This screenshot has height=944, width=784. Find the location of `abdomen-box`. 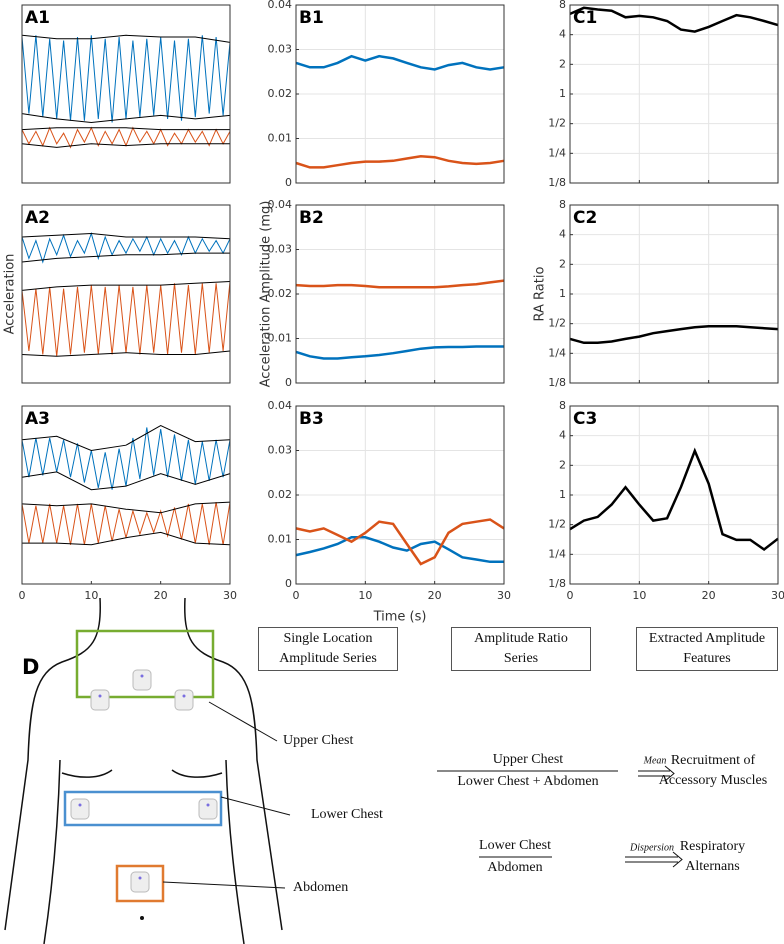

abdomen-box is located at coordinates (140, 883).